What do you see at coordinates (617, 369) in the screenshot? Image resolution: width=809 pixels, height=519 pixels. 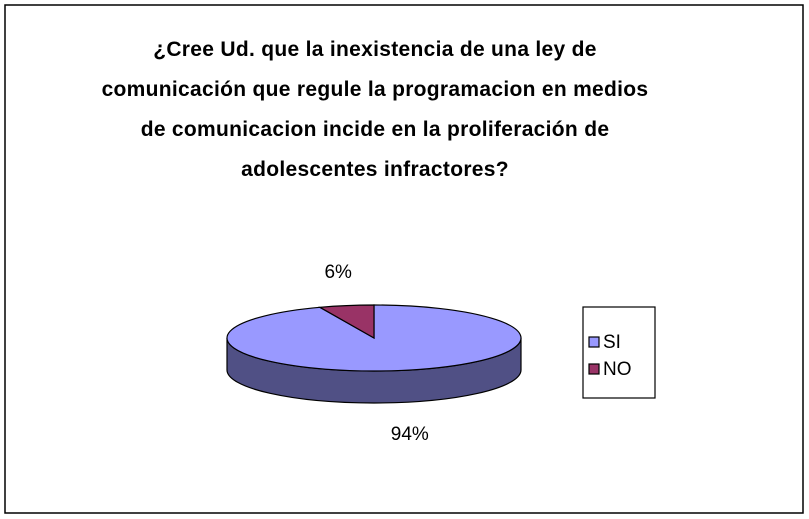 I see `legend-label: NO` at bounding box center [617, 369].